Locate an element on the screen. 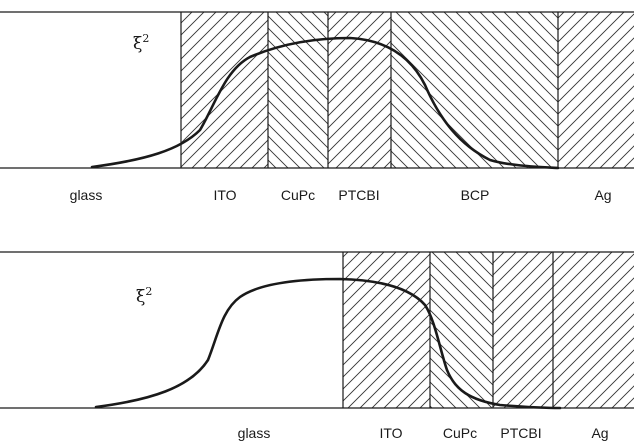 Image resolution: width=634 pixels, height=441 pixels. bottom-ptcbi-hatch is located at coordinates (523, 330).